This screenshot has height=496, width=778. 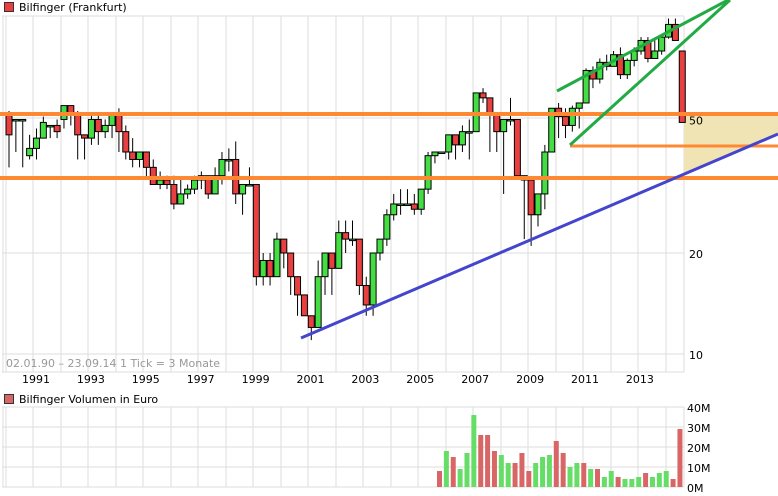 What do you see at coordinates (696, 254) in the screenshot?
I see `y-tick-label: 20` at bounding box center [696, 254].